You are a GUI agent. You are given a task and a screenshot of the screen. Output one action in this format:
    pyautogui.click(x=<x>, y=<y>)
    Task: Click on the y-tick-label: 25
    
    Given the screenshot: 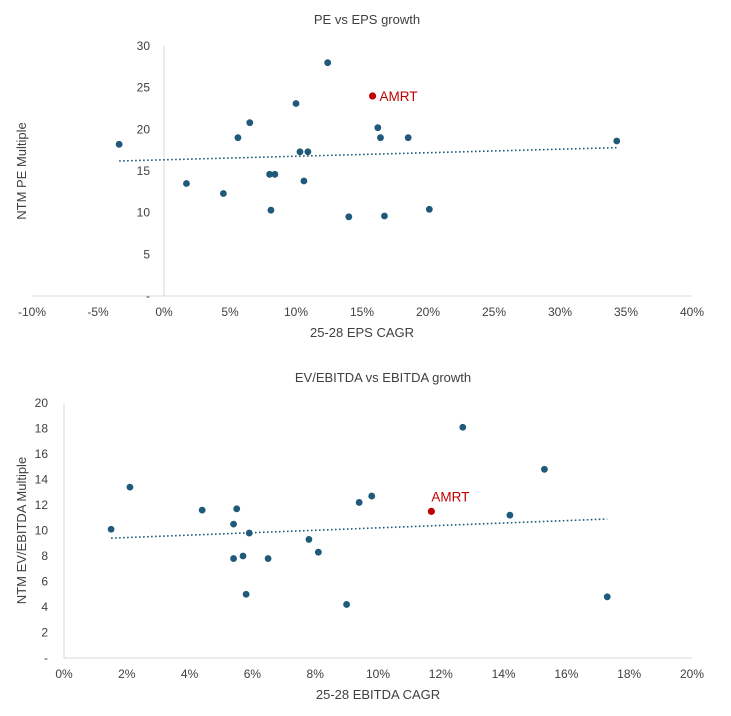 What is the action you would take?
    pyautogui.click(x=144, y=88)
    